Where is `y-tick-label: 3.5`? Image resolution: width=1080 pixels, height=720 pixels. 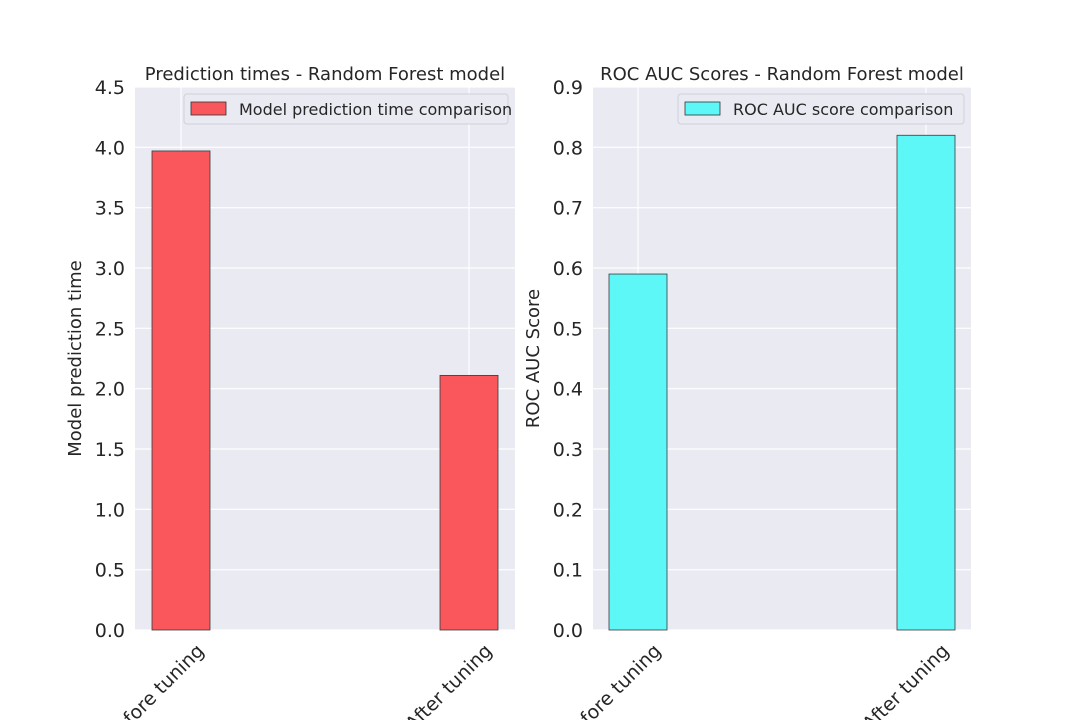 y-tick-label: 3.5 is located at coordinates (110, 209).